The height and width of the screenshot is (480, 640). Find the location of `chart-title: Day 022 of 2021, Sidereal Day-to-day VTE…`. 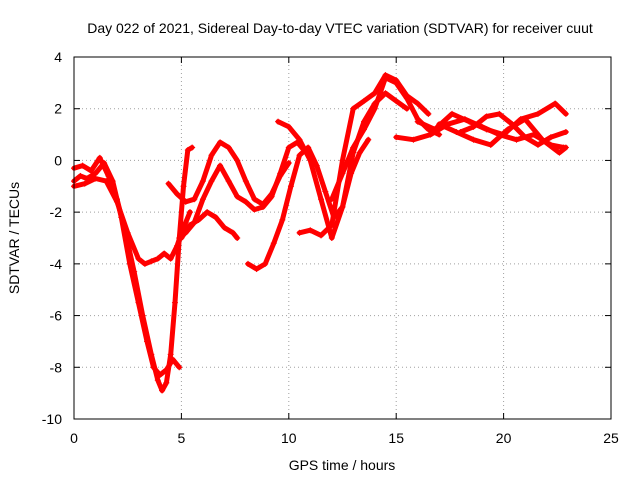

chart-title: Day 022 of 2021, Sidereal Day-to-day VTE… is located at coordinates (340, 28).